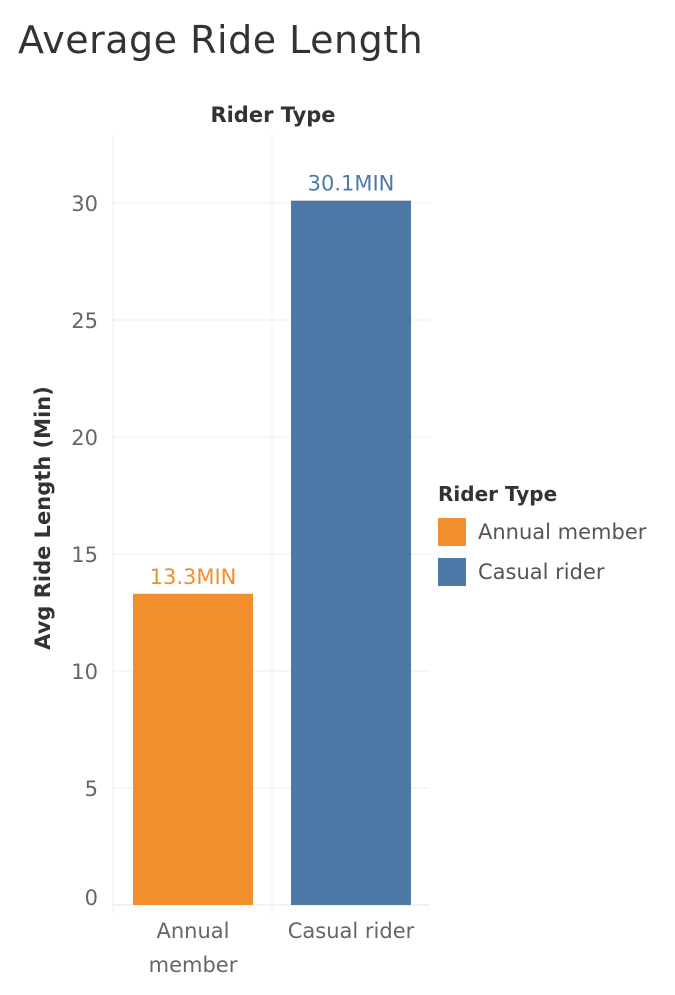  What do you see at coordinates (351, 931) in the screenshot?
I see `x-tick-label: Casual rider` at bounding box center [351, 931].